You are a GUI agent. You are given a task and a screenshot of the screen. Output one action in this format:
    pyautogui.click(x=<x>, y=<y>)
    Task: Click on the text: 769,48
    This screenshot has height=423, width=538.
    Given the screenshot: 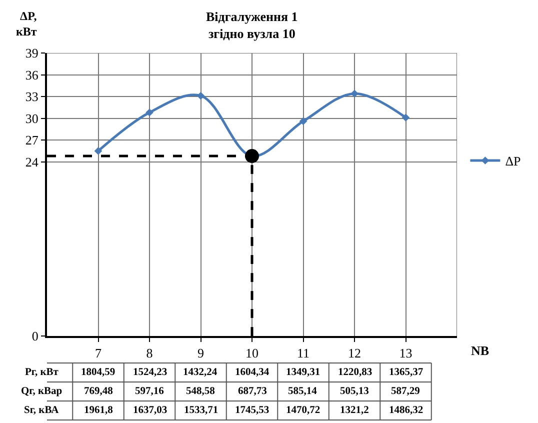 What is the action you would take?
    pyautogui.click(x=98, y=391)
    